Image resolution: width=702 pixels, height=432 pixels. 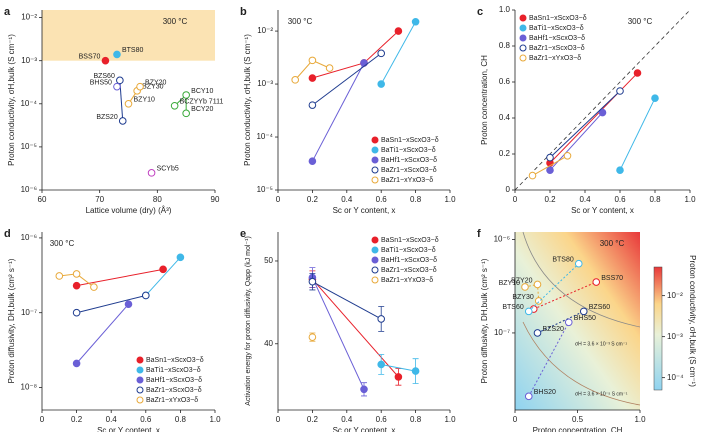 I want to click on x-tick-label: 70, so click(x=99, y=199).